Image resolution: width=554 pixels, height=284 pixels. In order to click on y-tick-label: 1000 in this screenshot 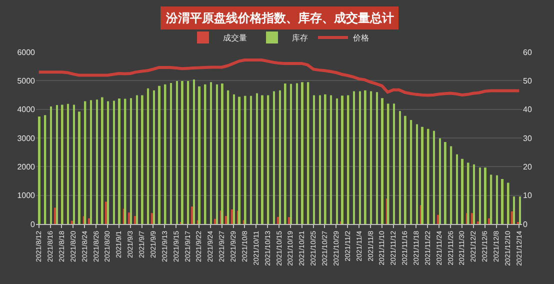, I will do `click(26, 195)`.